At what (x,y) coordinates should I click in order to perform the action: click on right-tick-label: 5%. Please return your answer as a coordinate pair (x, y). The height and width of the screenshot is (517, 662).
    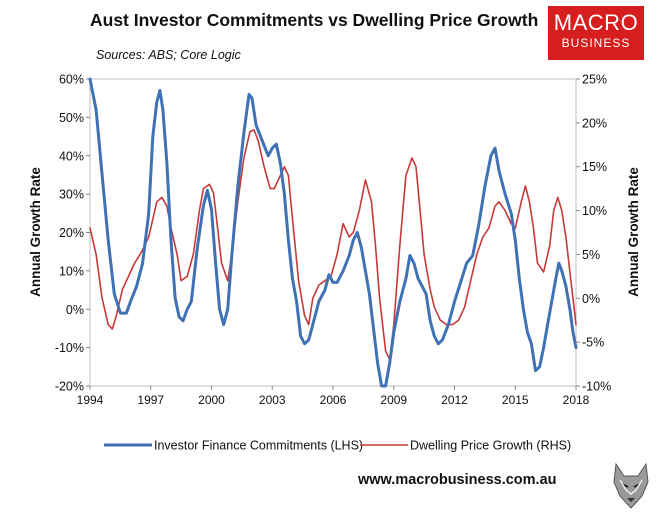
    Looking at the image, I should click on (591, 255).